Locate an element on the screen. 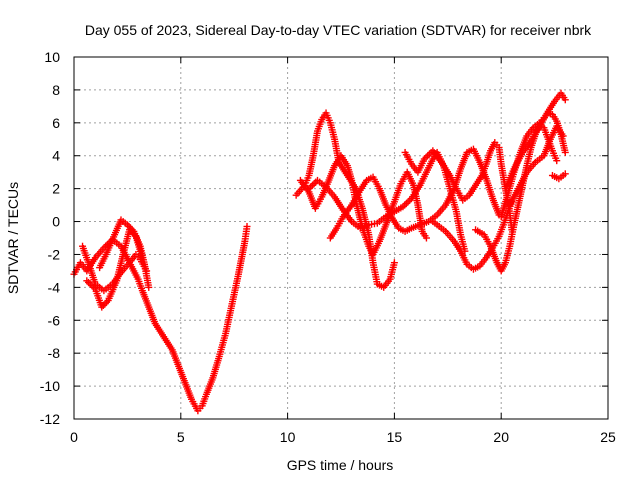  y-tick-label: -2 is located at coordinates (54, 254).